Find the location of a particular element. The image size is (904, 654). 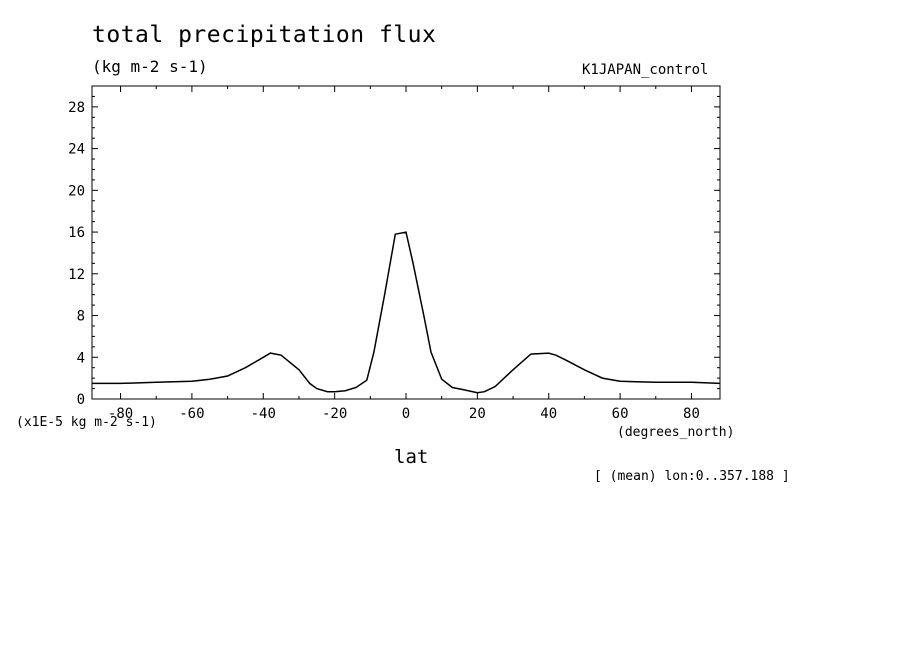

y-tick-label: 12 is located at coordinates (76, 275).